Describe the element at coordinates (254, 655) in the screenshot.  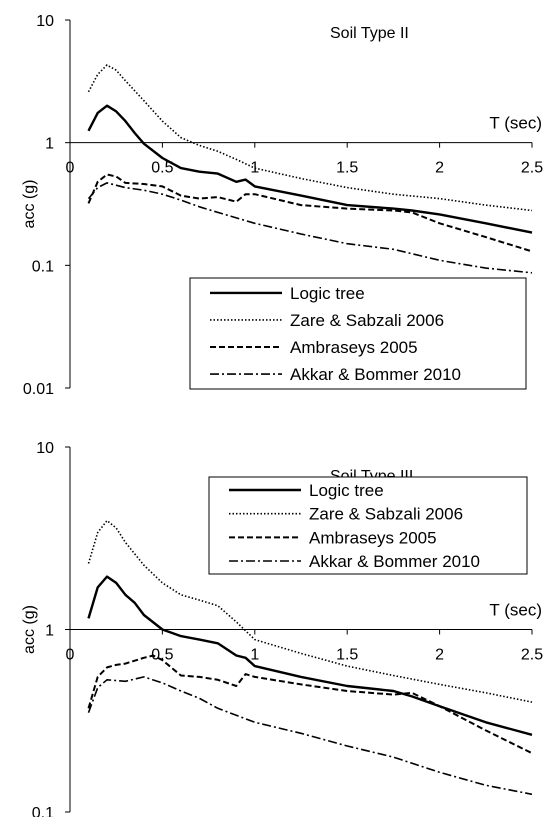
I see `x-tick-label: 1` at that location.